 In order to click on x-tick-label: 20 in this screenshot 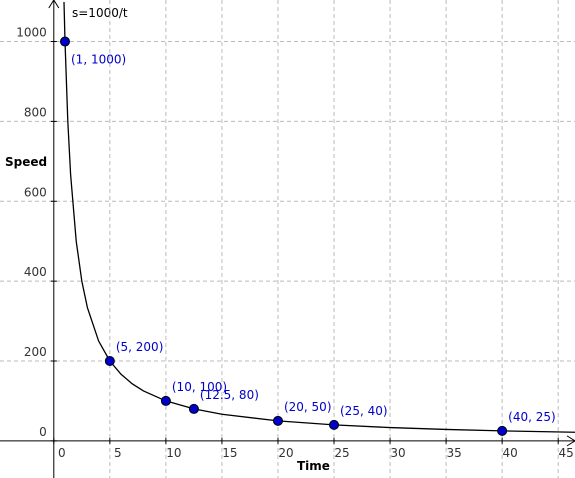, I will do `click(285, 453)`.